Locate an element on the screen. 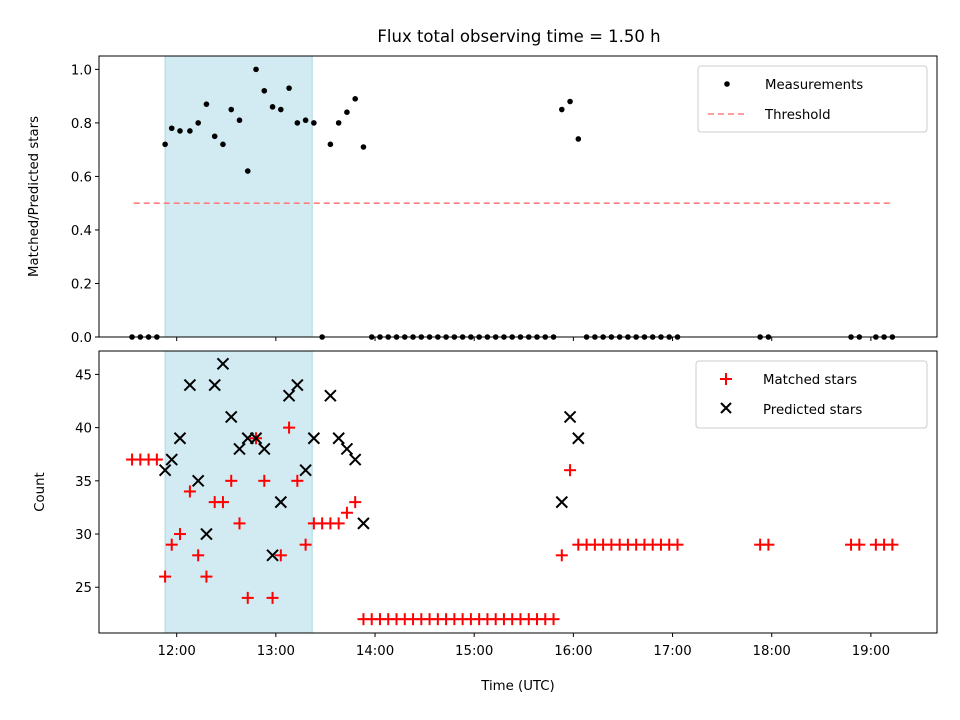 Image resolution: width=960 pixels, height=720 pixels. top-legend-box is located at coordinates (812, 99).